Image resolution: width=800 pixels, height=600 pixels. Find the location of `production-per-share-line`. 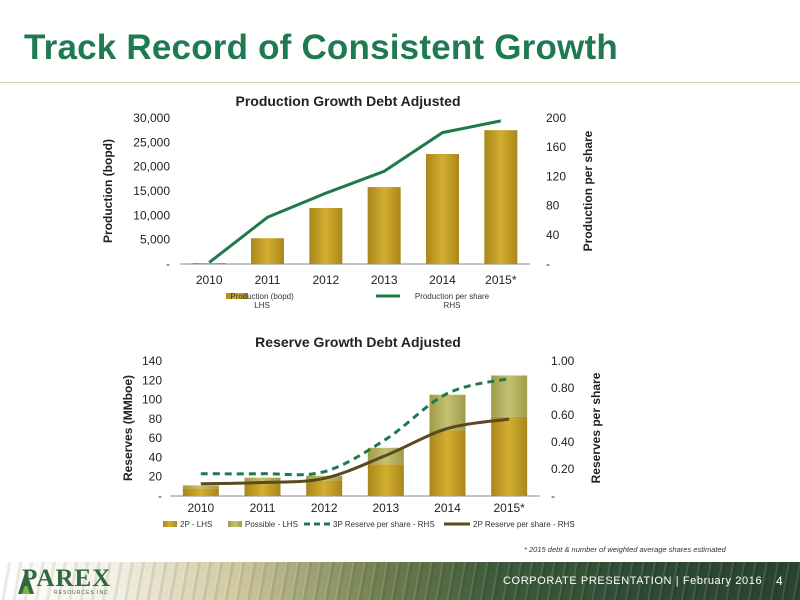

production-per-share-line is located at coordinates (355, 191).